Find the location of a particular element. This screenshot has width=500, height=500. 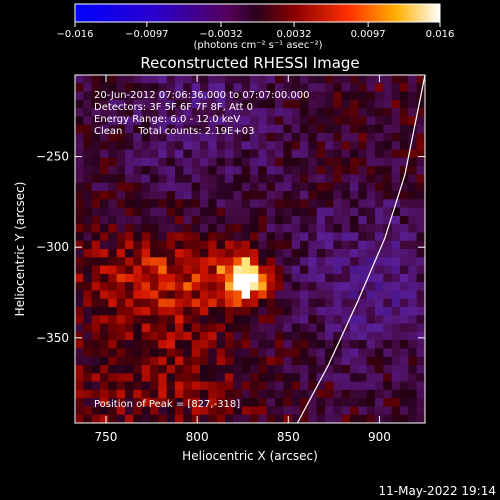

colorbar-label: (photons cm⁻² s⁻¹ asec⁻²) is located at coordinates (257, 45).